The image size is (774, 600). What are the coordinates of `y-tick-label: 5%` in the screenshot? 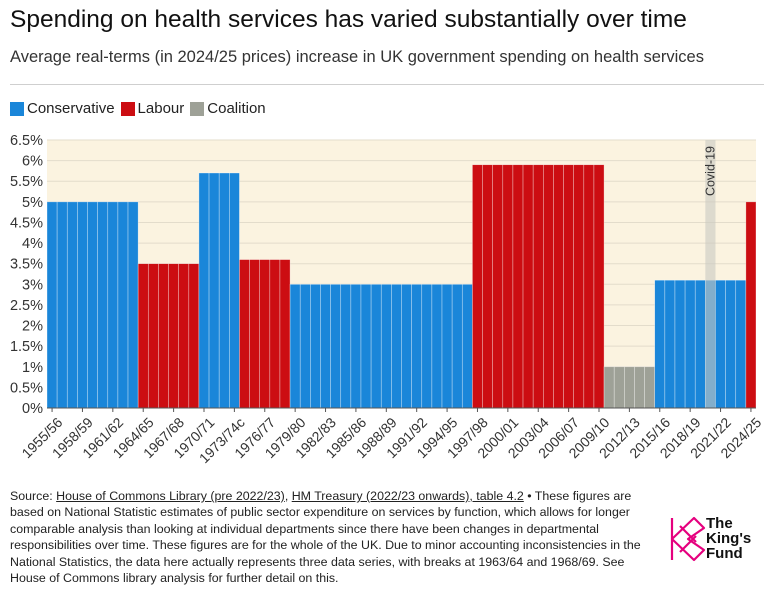 It's located at (32, 203).